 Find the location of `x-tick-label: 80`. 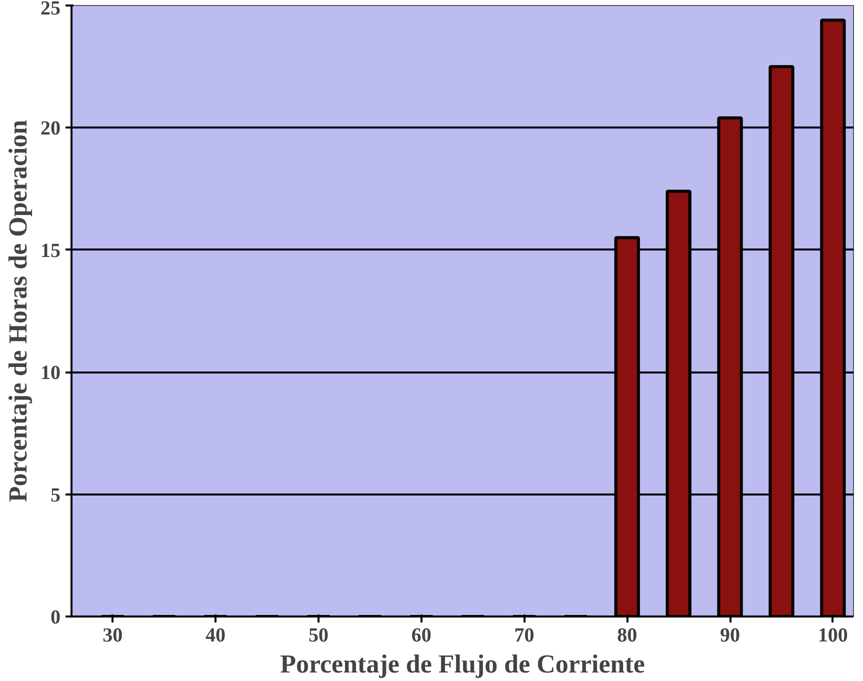

x-tick-label: 80 is located at coordinates (627, 635).